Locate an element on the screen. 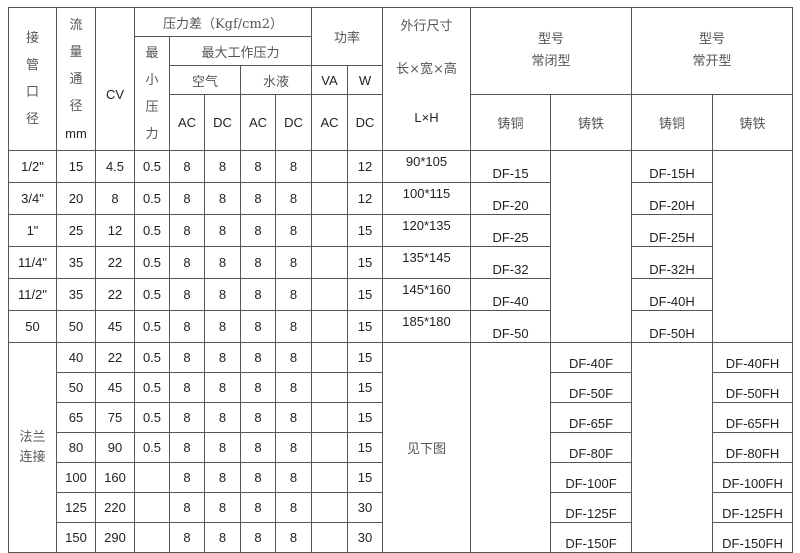 This screenshot has width=800, height=553. cell-cv: 160 is located at coordinates (115, 477).